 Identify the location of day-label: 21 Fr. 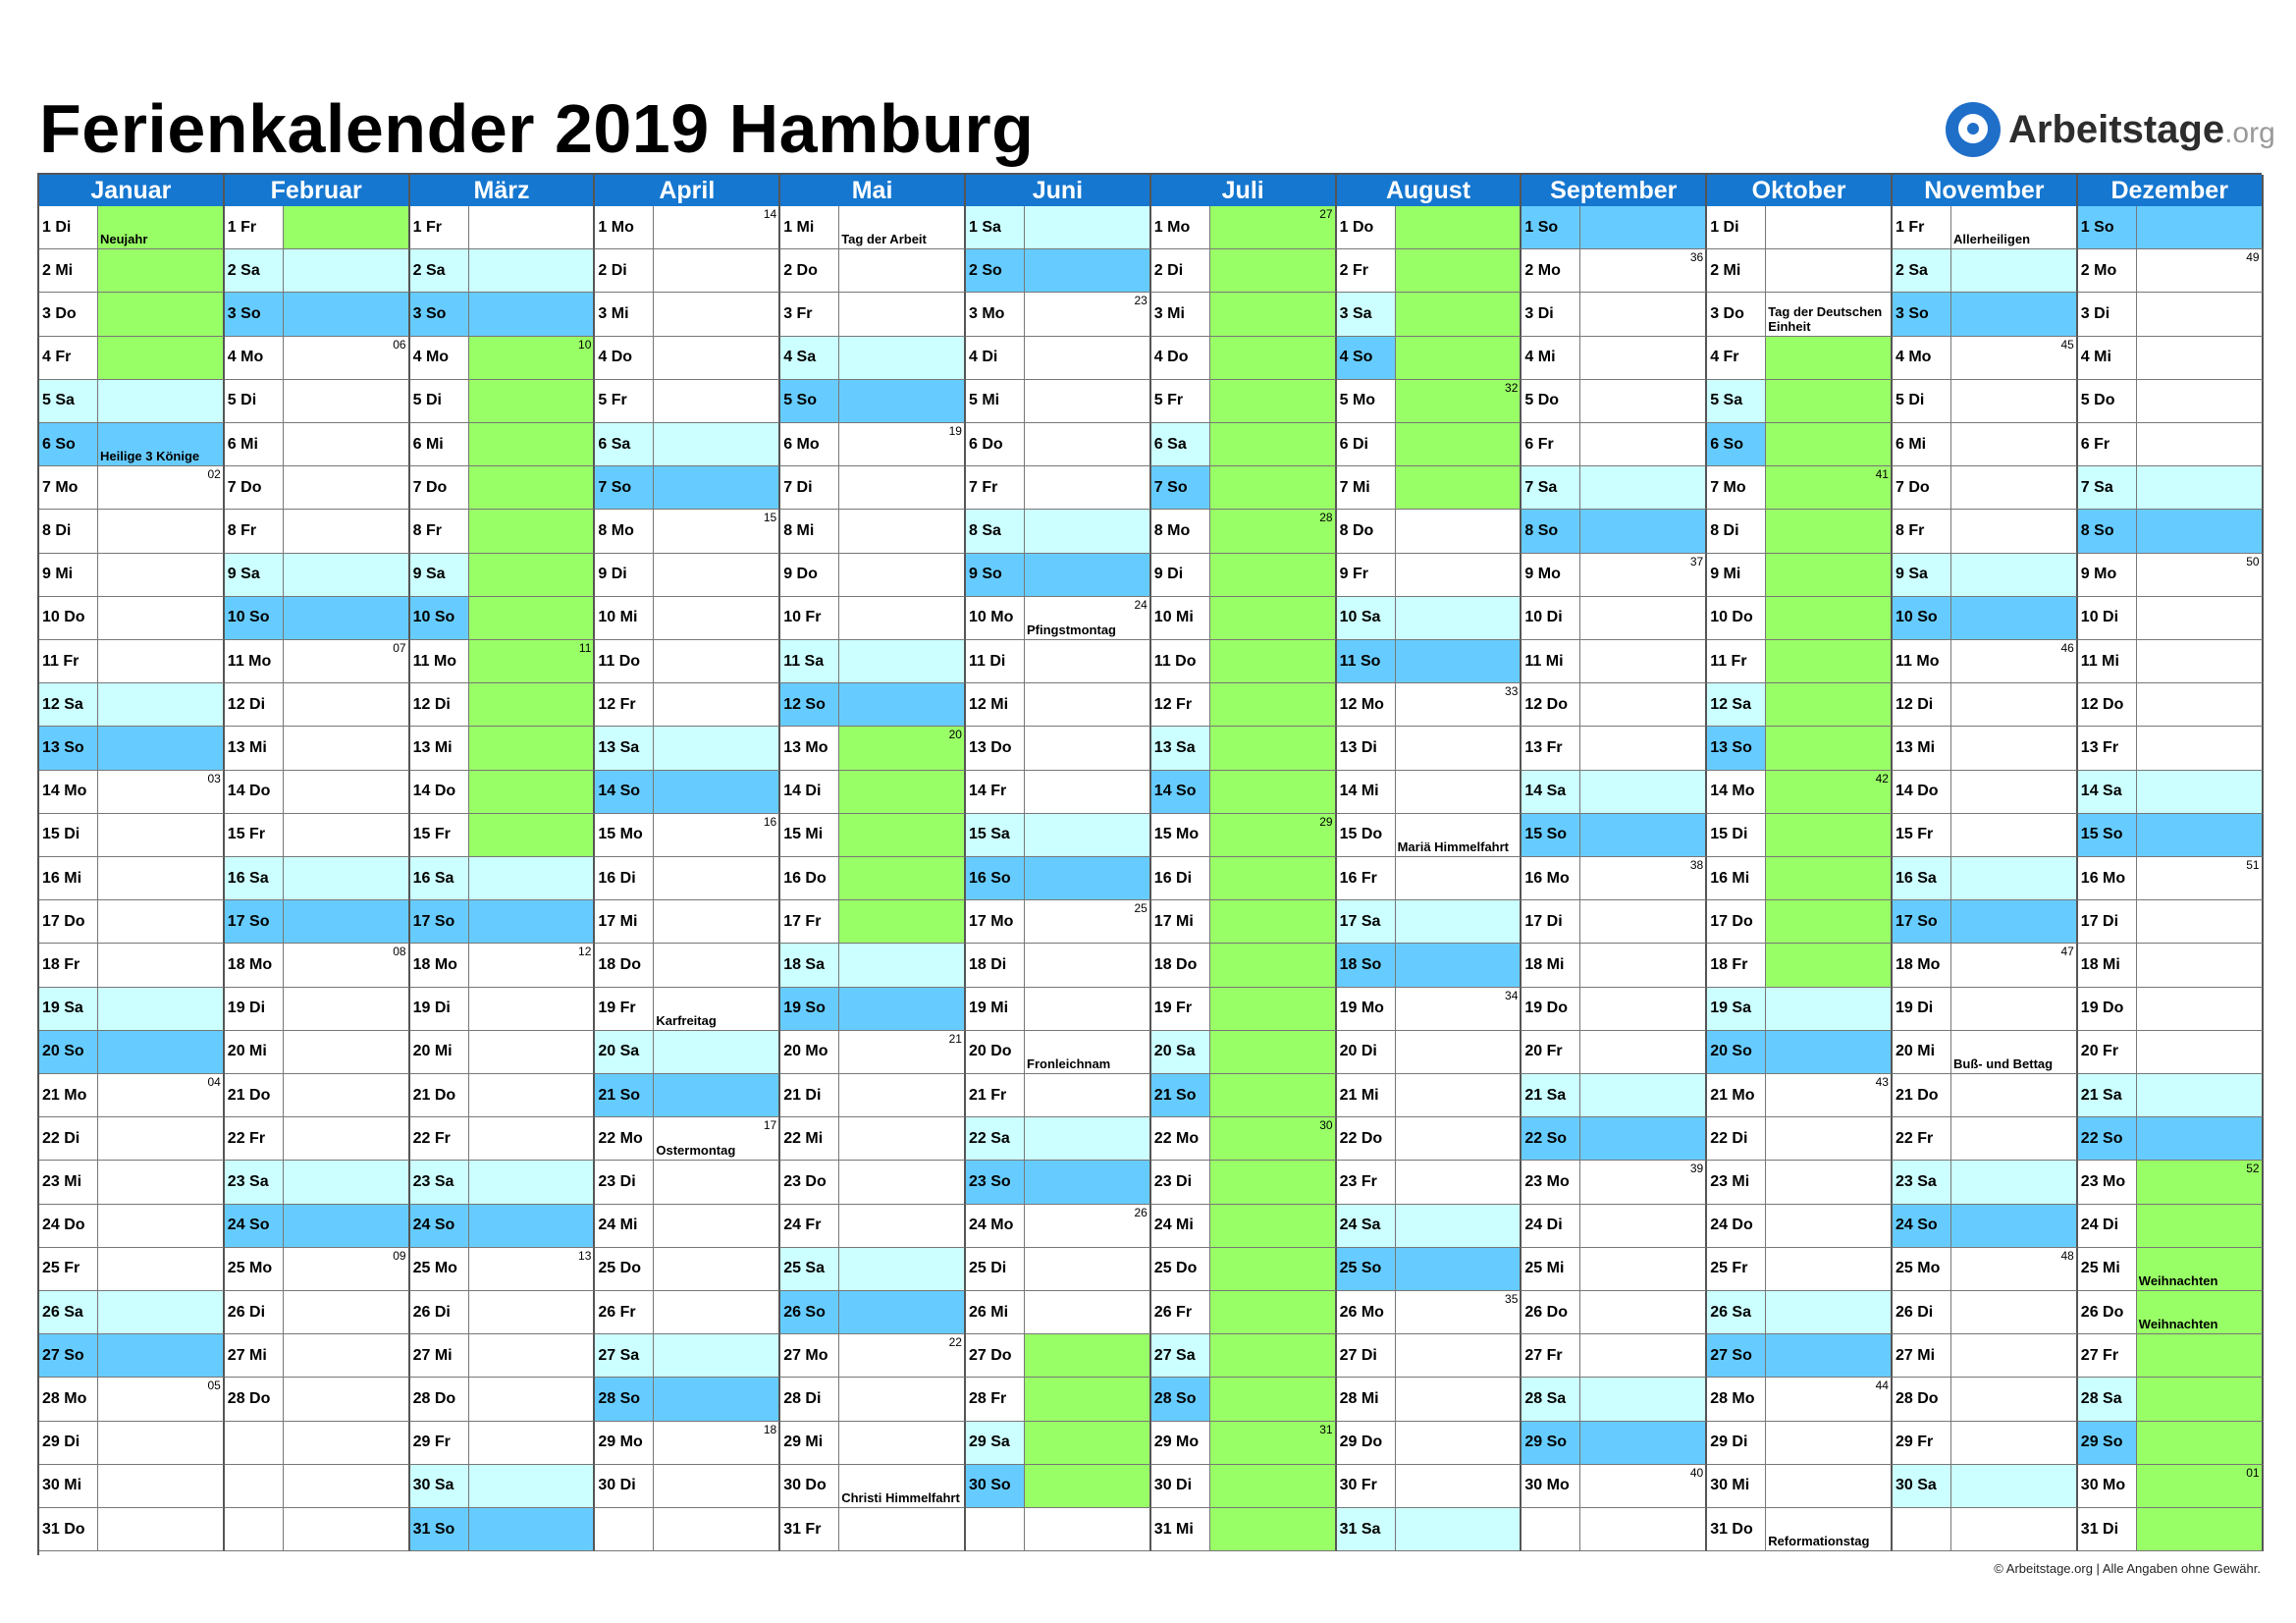
(996, 1096).